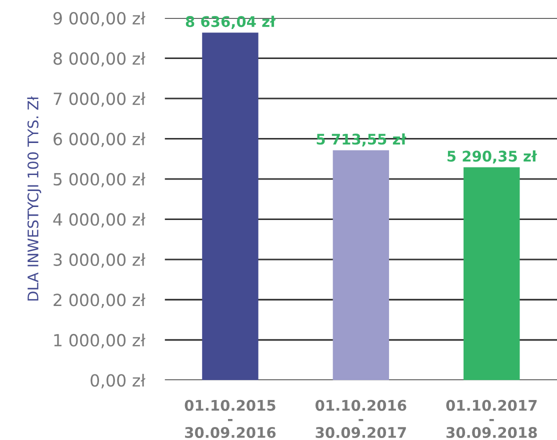  Describe the element at coordinates (361, 419) in the screenshot. I see `x-tick-label: 01.10.2016 - 30.09.2017` at that location.